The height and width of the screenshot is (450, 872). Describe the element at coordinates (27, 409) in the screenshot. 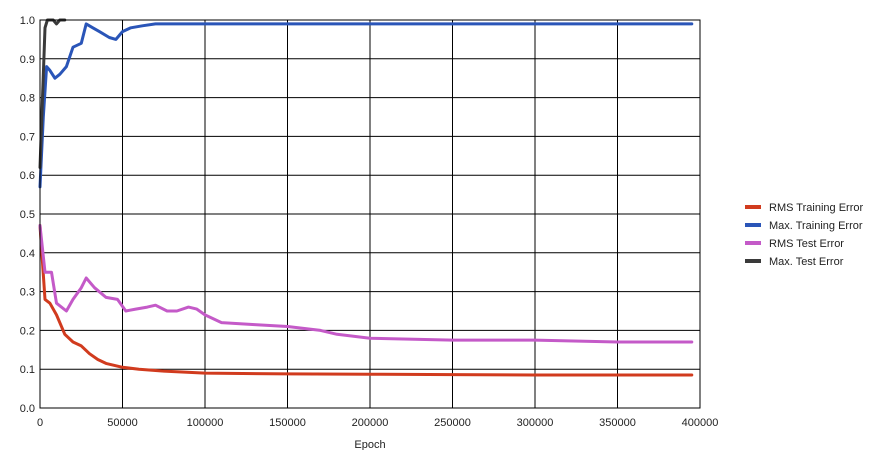

I see `y-tick-label: 0.0` at that location.